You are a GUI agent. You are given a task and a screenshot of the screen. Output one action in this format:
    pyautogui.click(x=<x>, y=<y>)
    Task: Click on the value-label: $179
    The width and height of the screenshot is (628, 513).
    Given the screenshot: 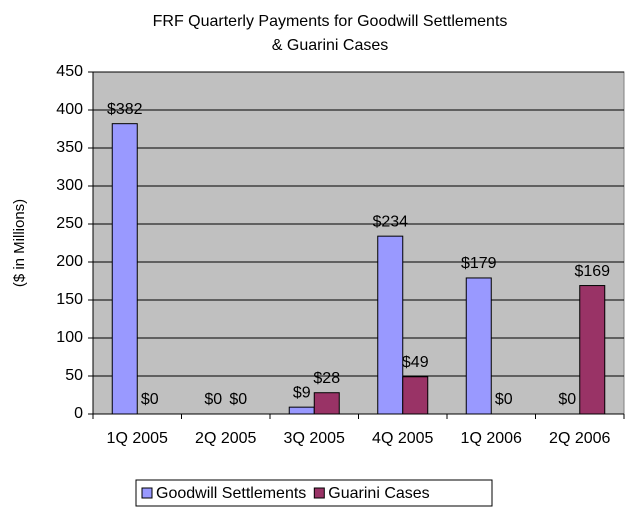 What is the action you would take?
    pyautogui.click(x=479, y=263)
    